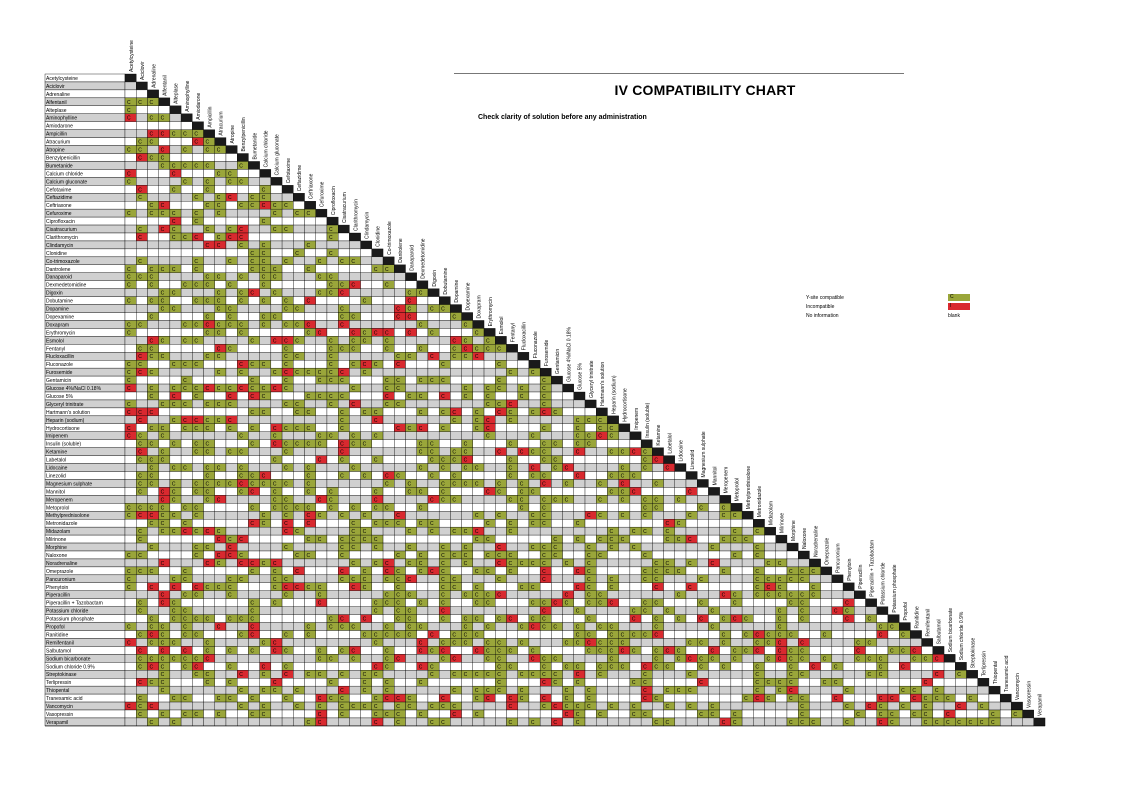  What do you see at coordinates (634, 492) in the screenshot?
I see `cell-mark-r53-c46: C` at bounding box center [634, 492].